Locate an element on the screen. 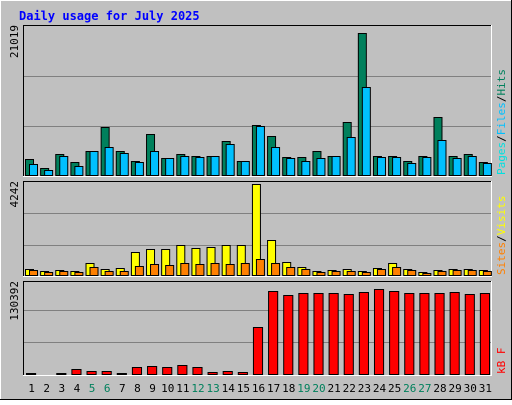  legend: Pages/Files/Hits is located at coordinates (501, 122).